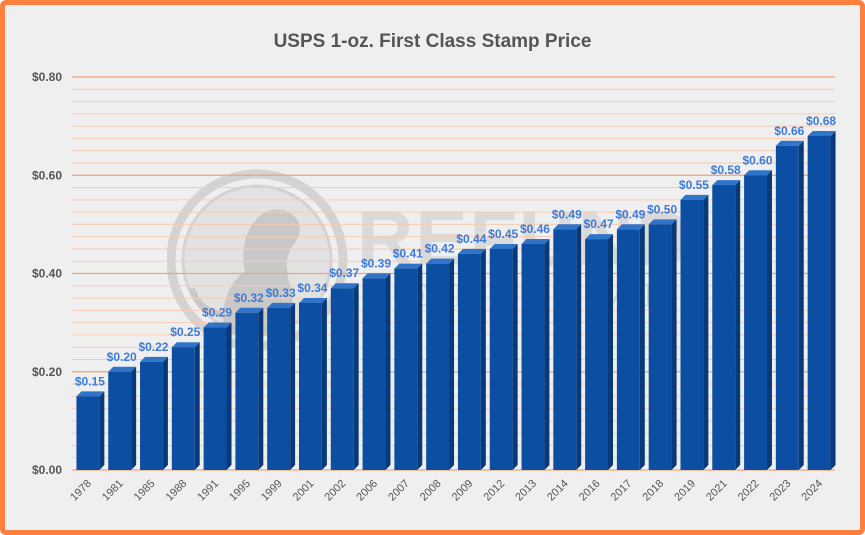 This screenshot has height=535, width=865. What do you see at coordinates (590, 491) in the screenshot?
I see `x-tick-label: 2016` at bounding box center [590, 491].